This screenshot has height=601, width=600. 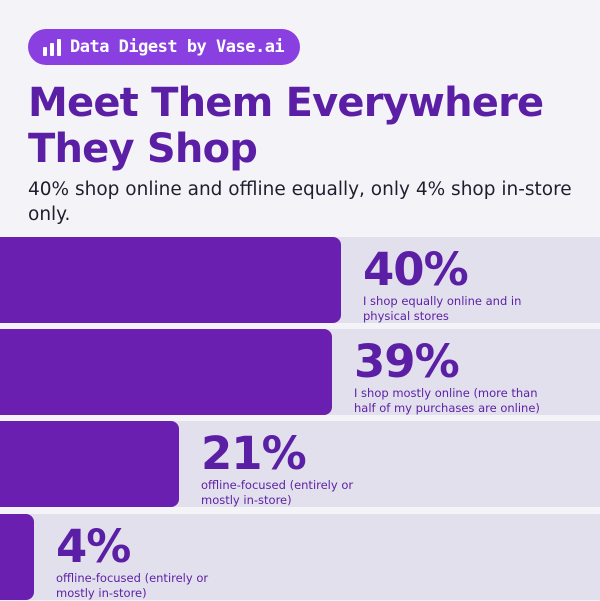 I want to click on brand-name: Data Digest by Vase.ai, so click(x=177, y=47).